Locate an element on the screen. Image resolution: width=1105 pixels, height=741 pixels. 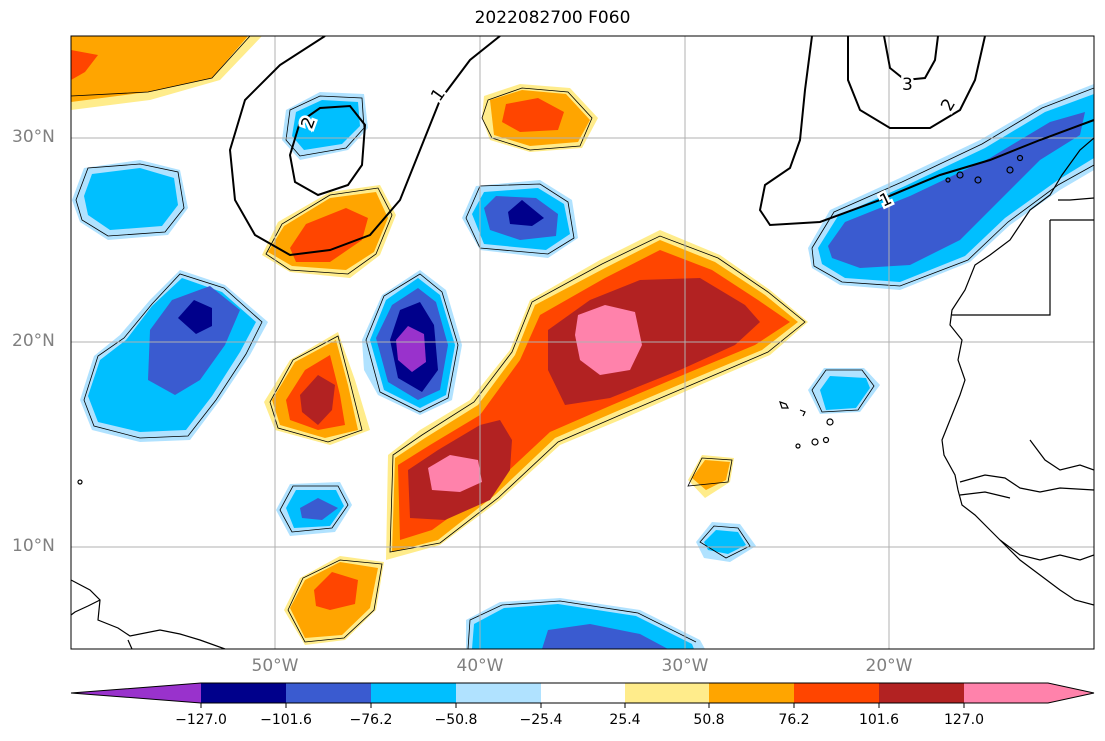
contour-label: 3 is located at coordinates (907, 85).